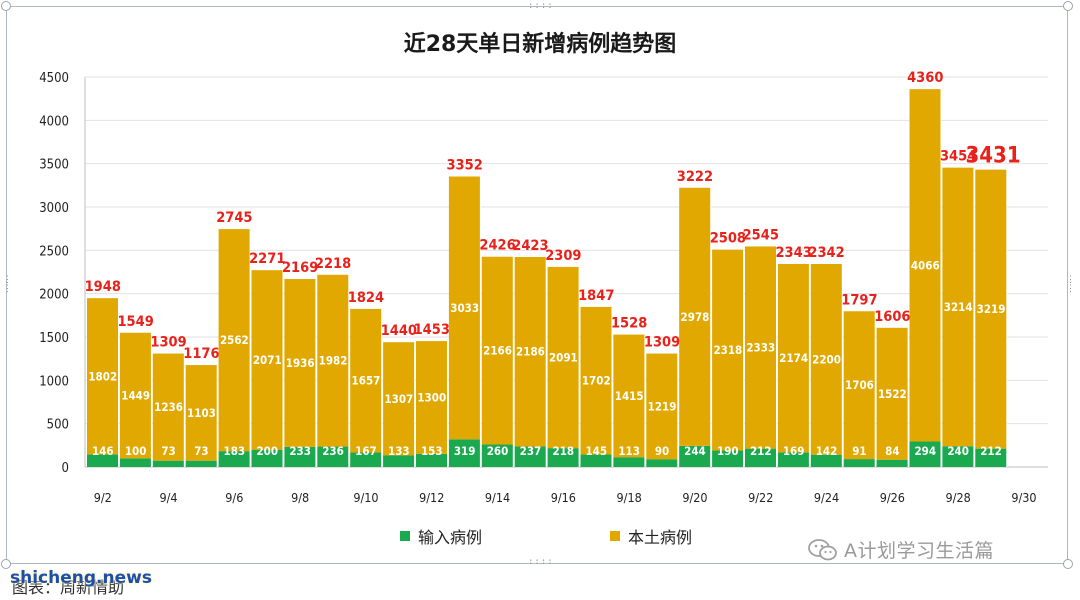  Describe the element at coordinates (695, 177) in the screenshot. I see `total-label: 3222` at that location.